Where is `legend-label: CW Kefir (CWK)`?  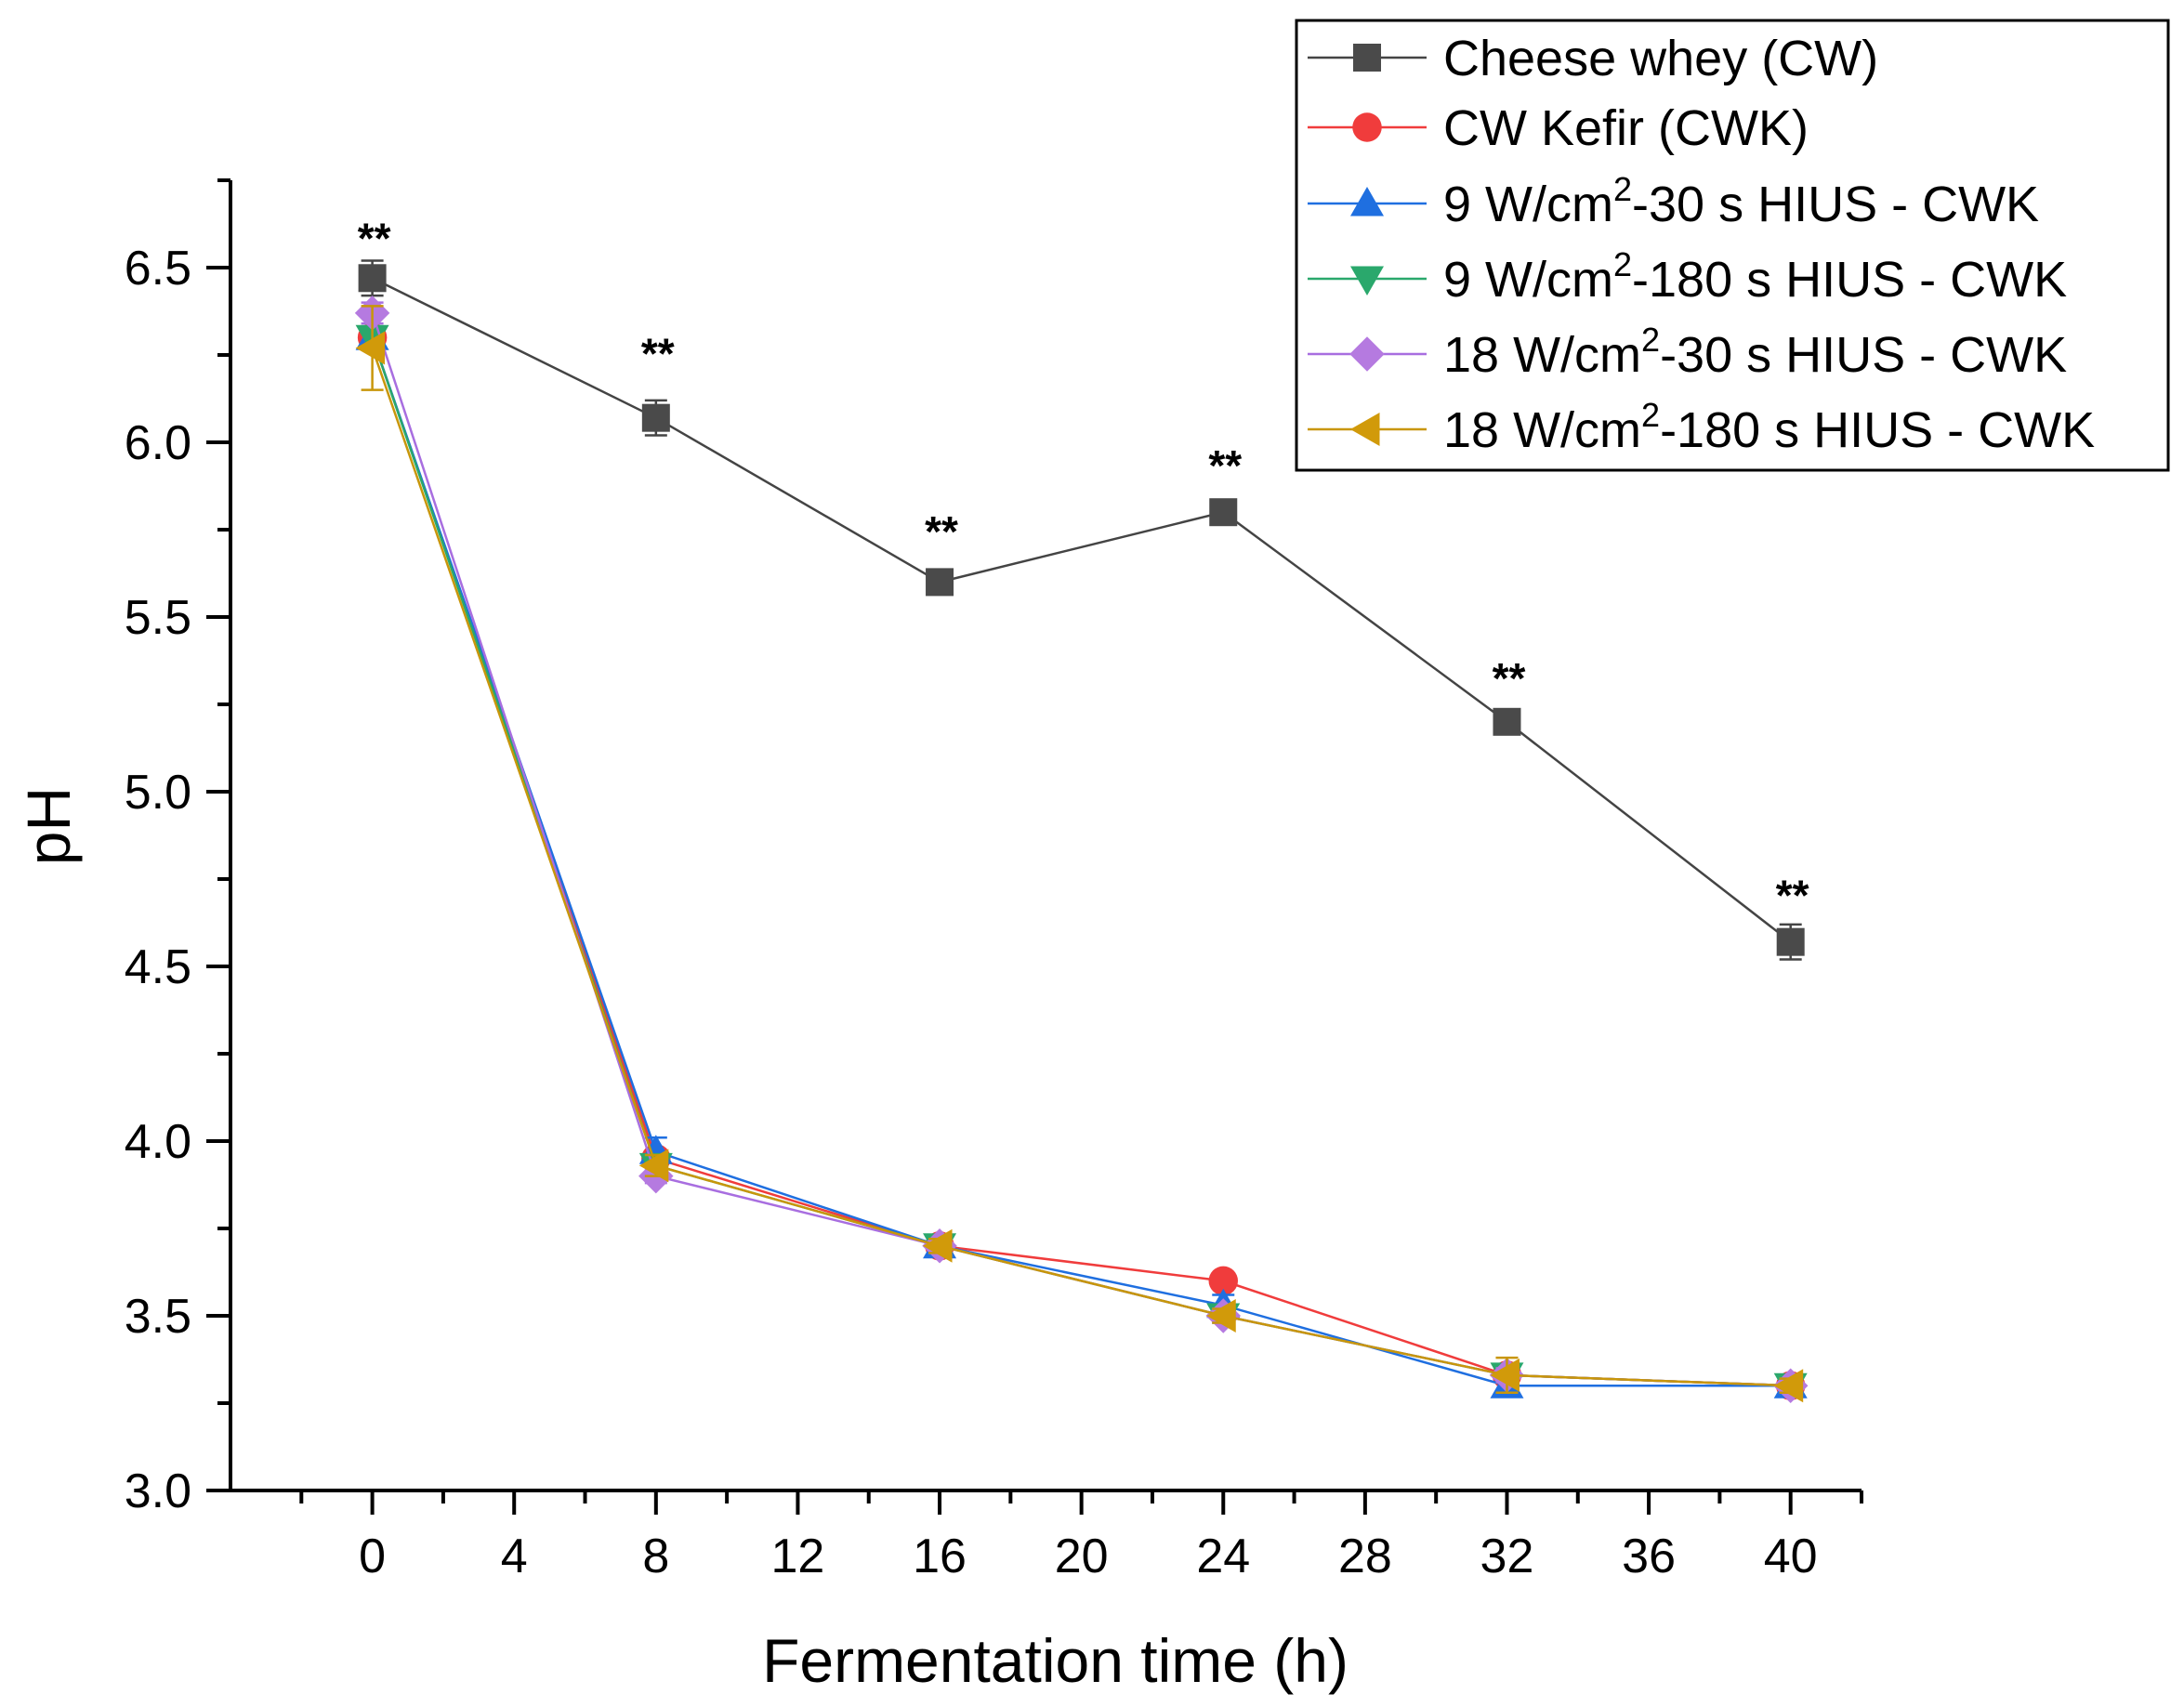
legend-label: CW Kefir (CWK) is located at coordinates (1626, 128).